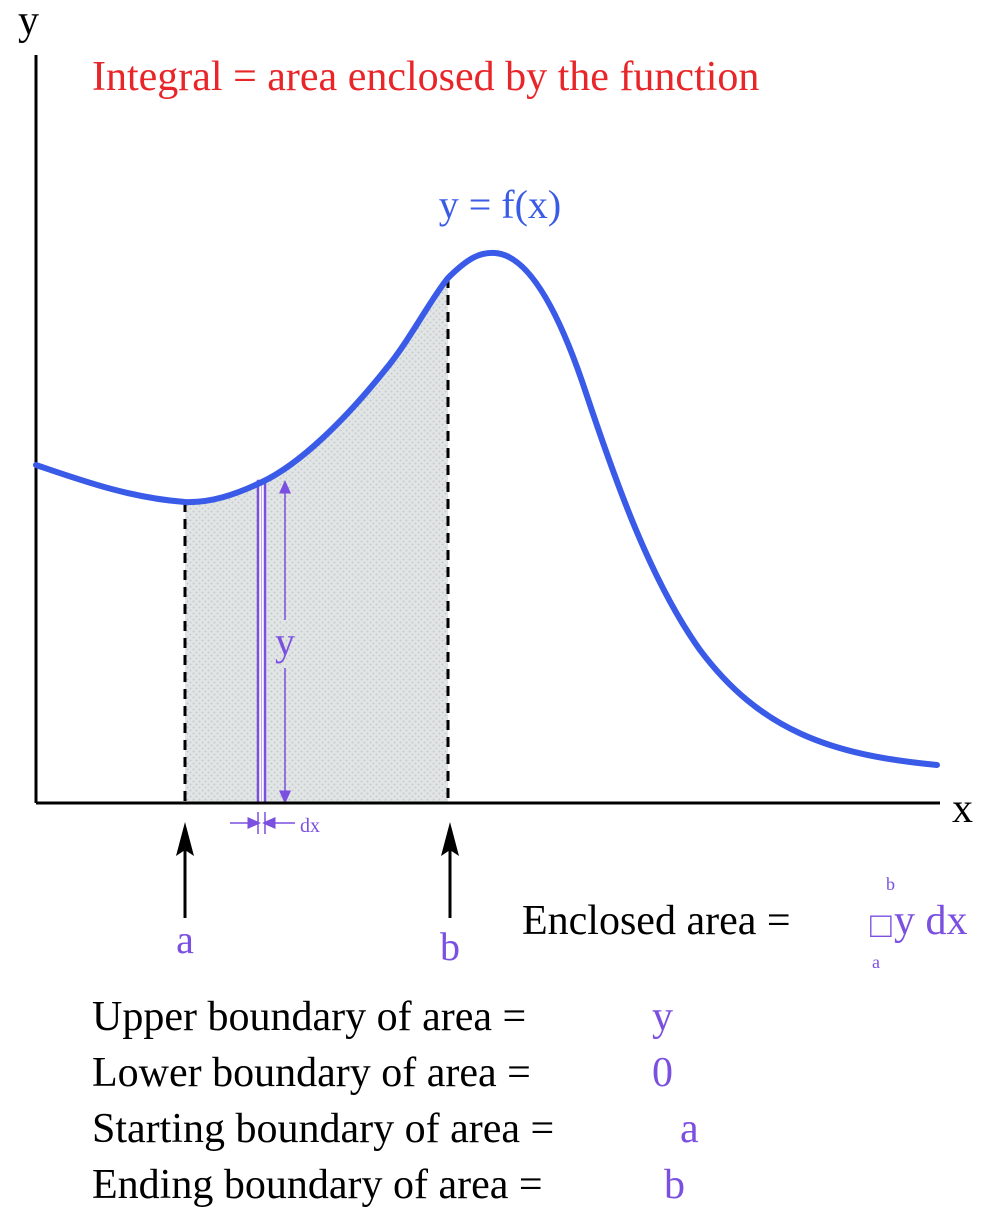 The width and height of the screenshot is (996, 1221). Describe the element at coordinates (450, 839) in the screenshot. I see `limit-b-arrowhead` at that location.